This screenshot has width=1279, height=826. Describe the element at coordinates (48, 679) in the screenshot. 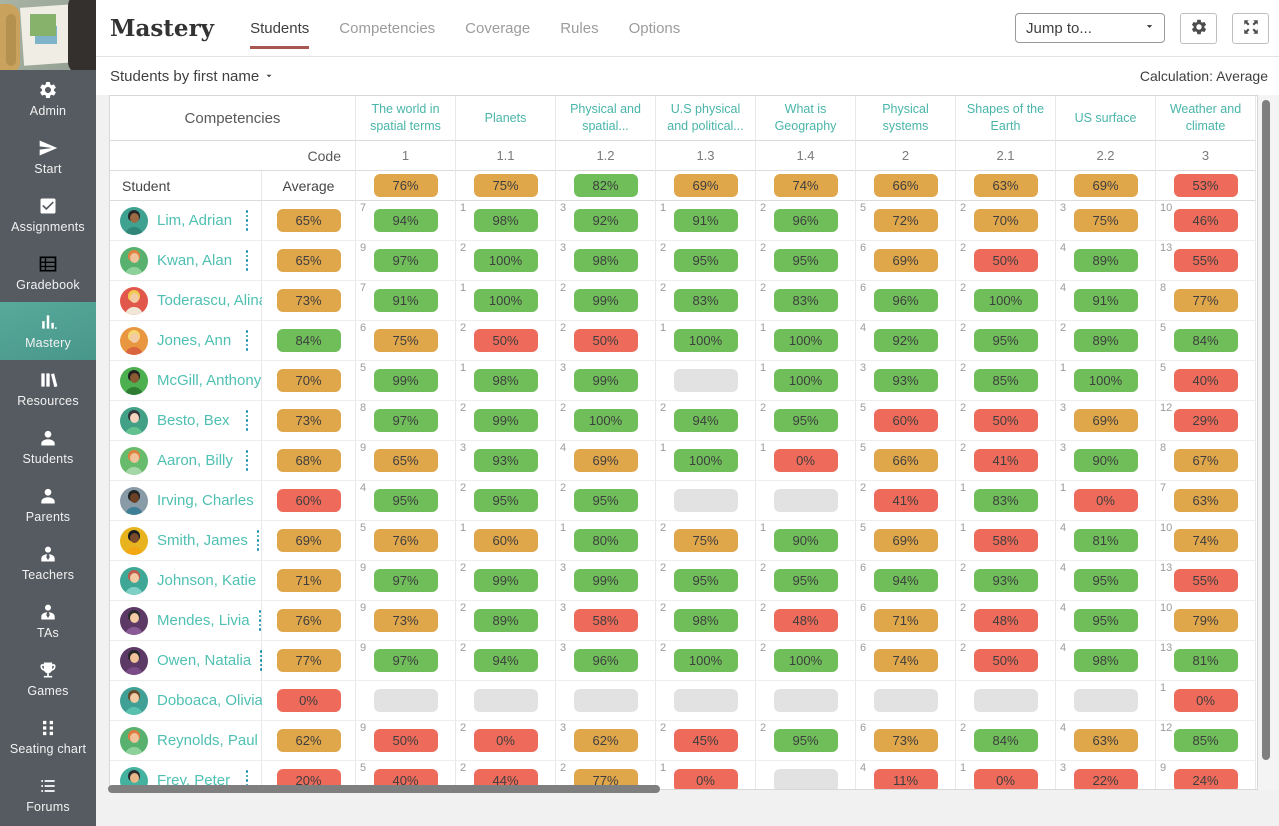

I see `sidebar-item-games: Games` at that location.